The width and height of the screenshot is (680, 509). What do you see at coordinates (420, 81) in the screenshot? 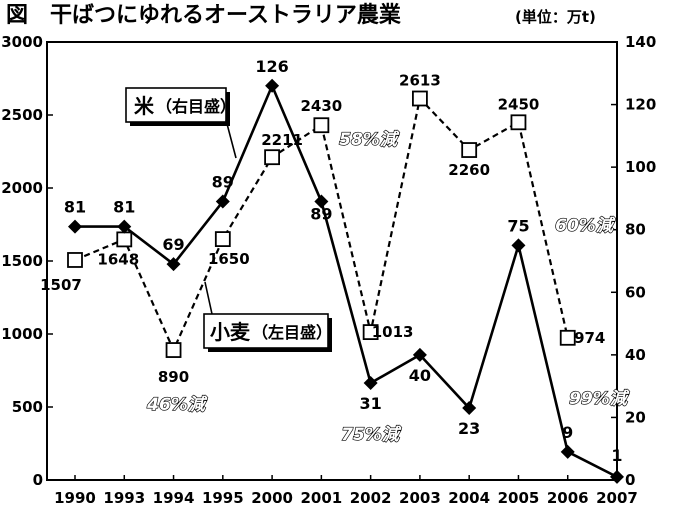
I see `wheat-value-label: 2613` at bounding box center [420, 81].